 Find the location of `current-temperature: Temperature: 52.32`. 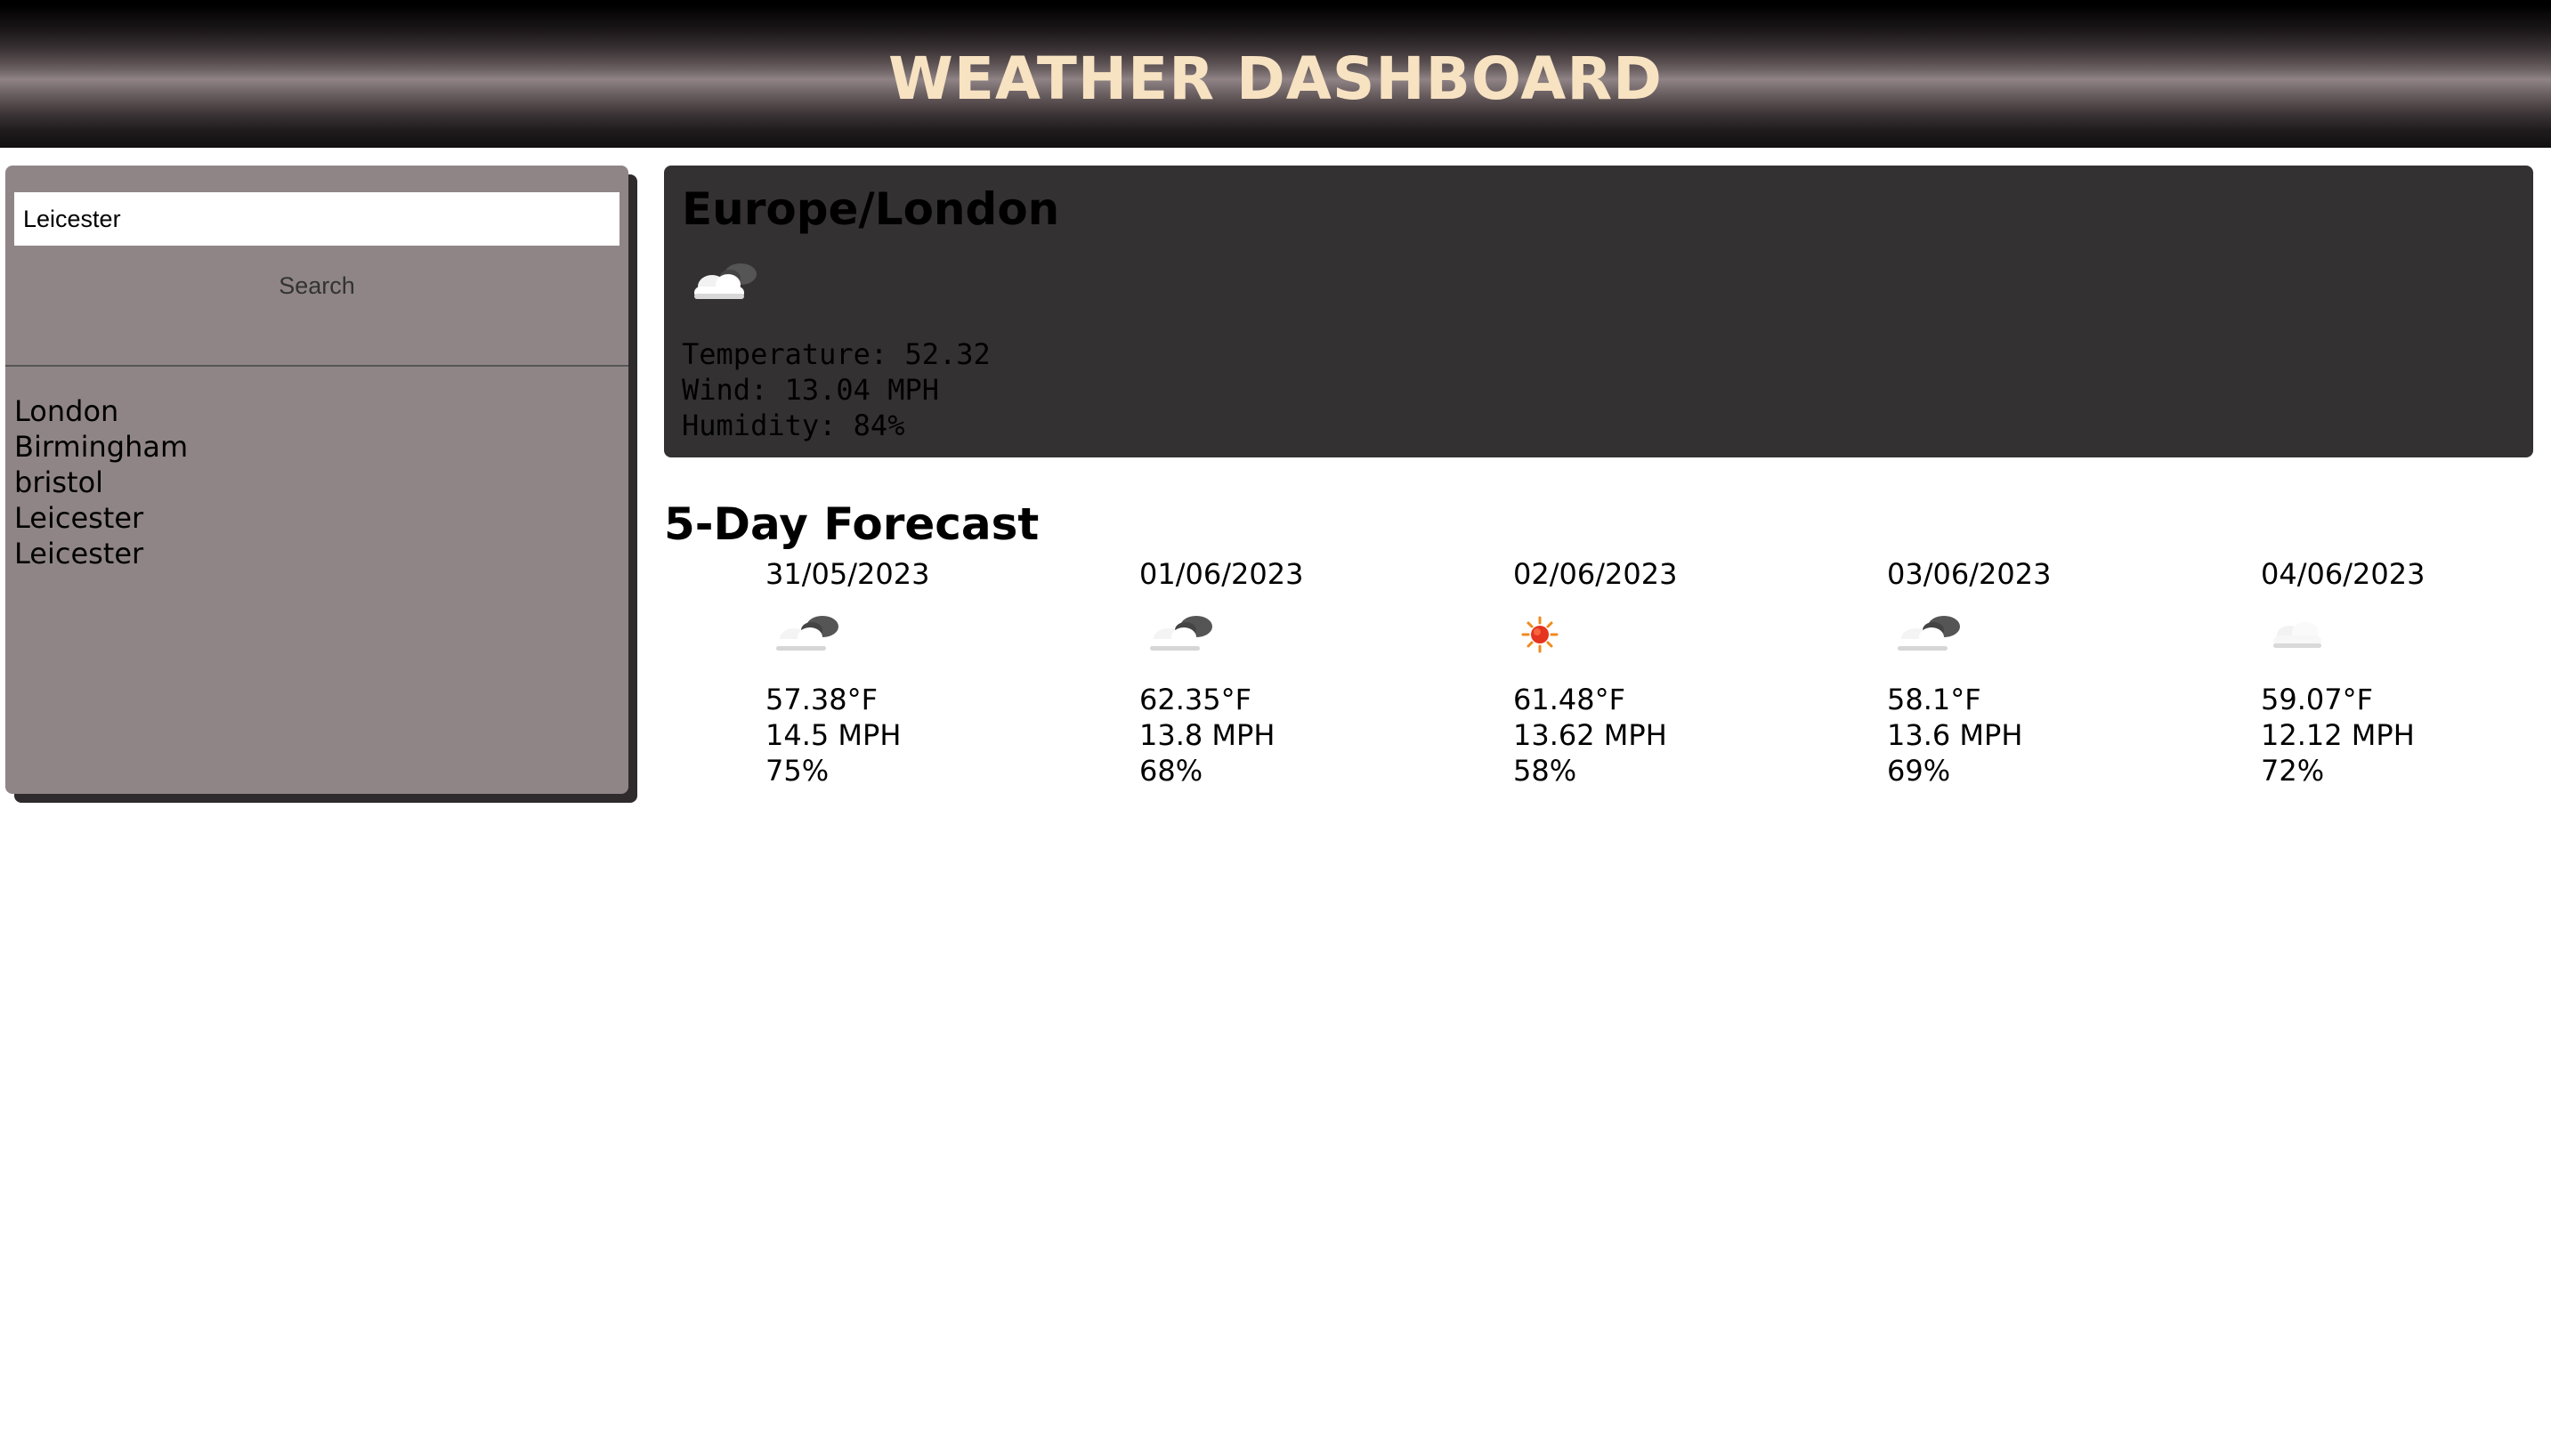

current-temperature: Temperature: 52.32 is located at coordinates (836, 354).